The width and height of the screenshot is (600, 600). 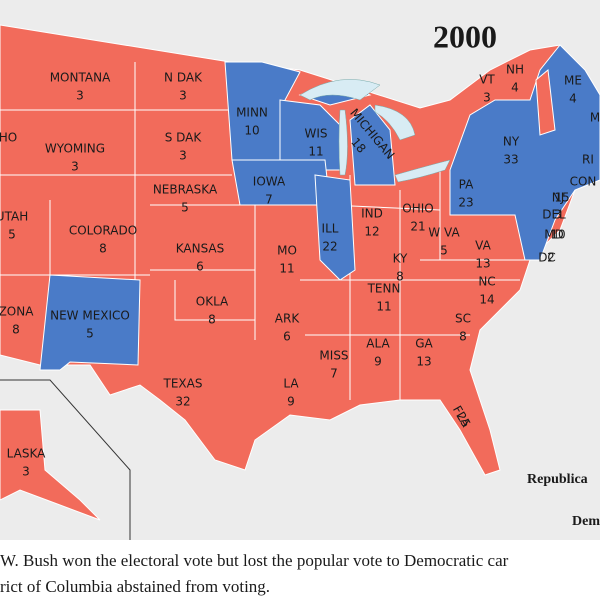 What do you see at coordinates (483, 255) in the screenshot?
I see `state-label: VA 13` at bounding box center [483, 255].